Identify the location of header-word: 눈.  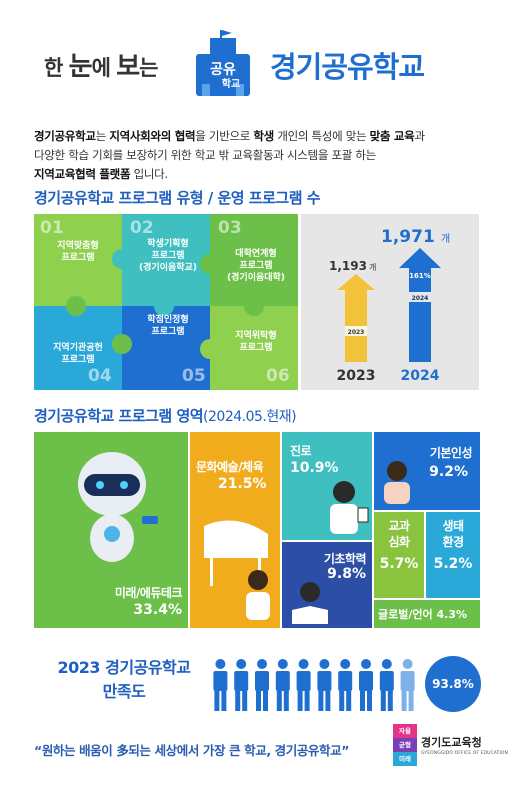
(80, 67).